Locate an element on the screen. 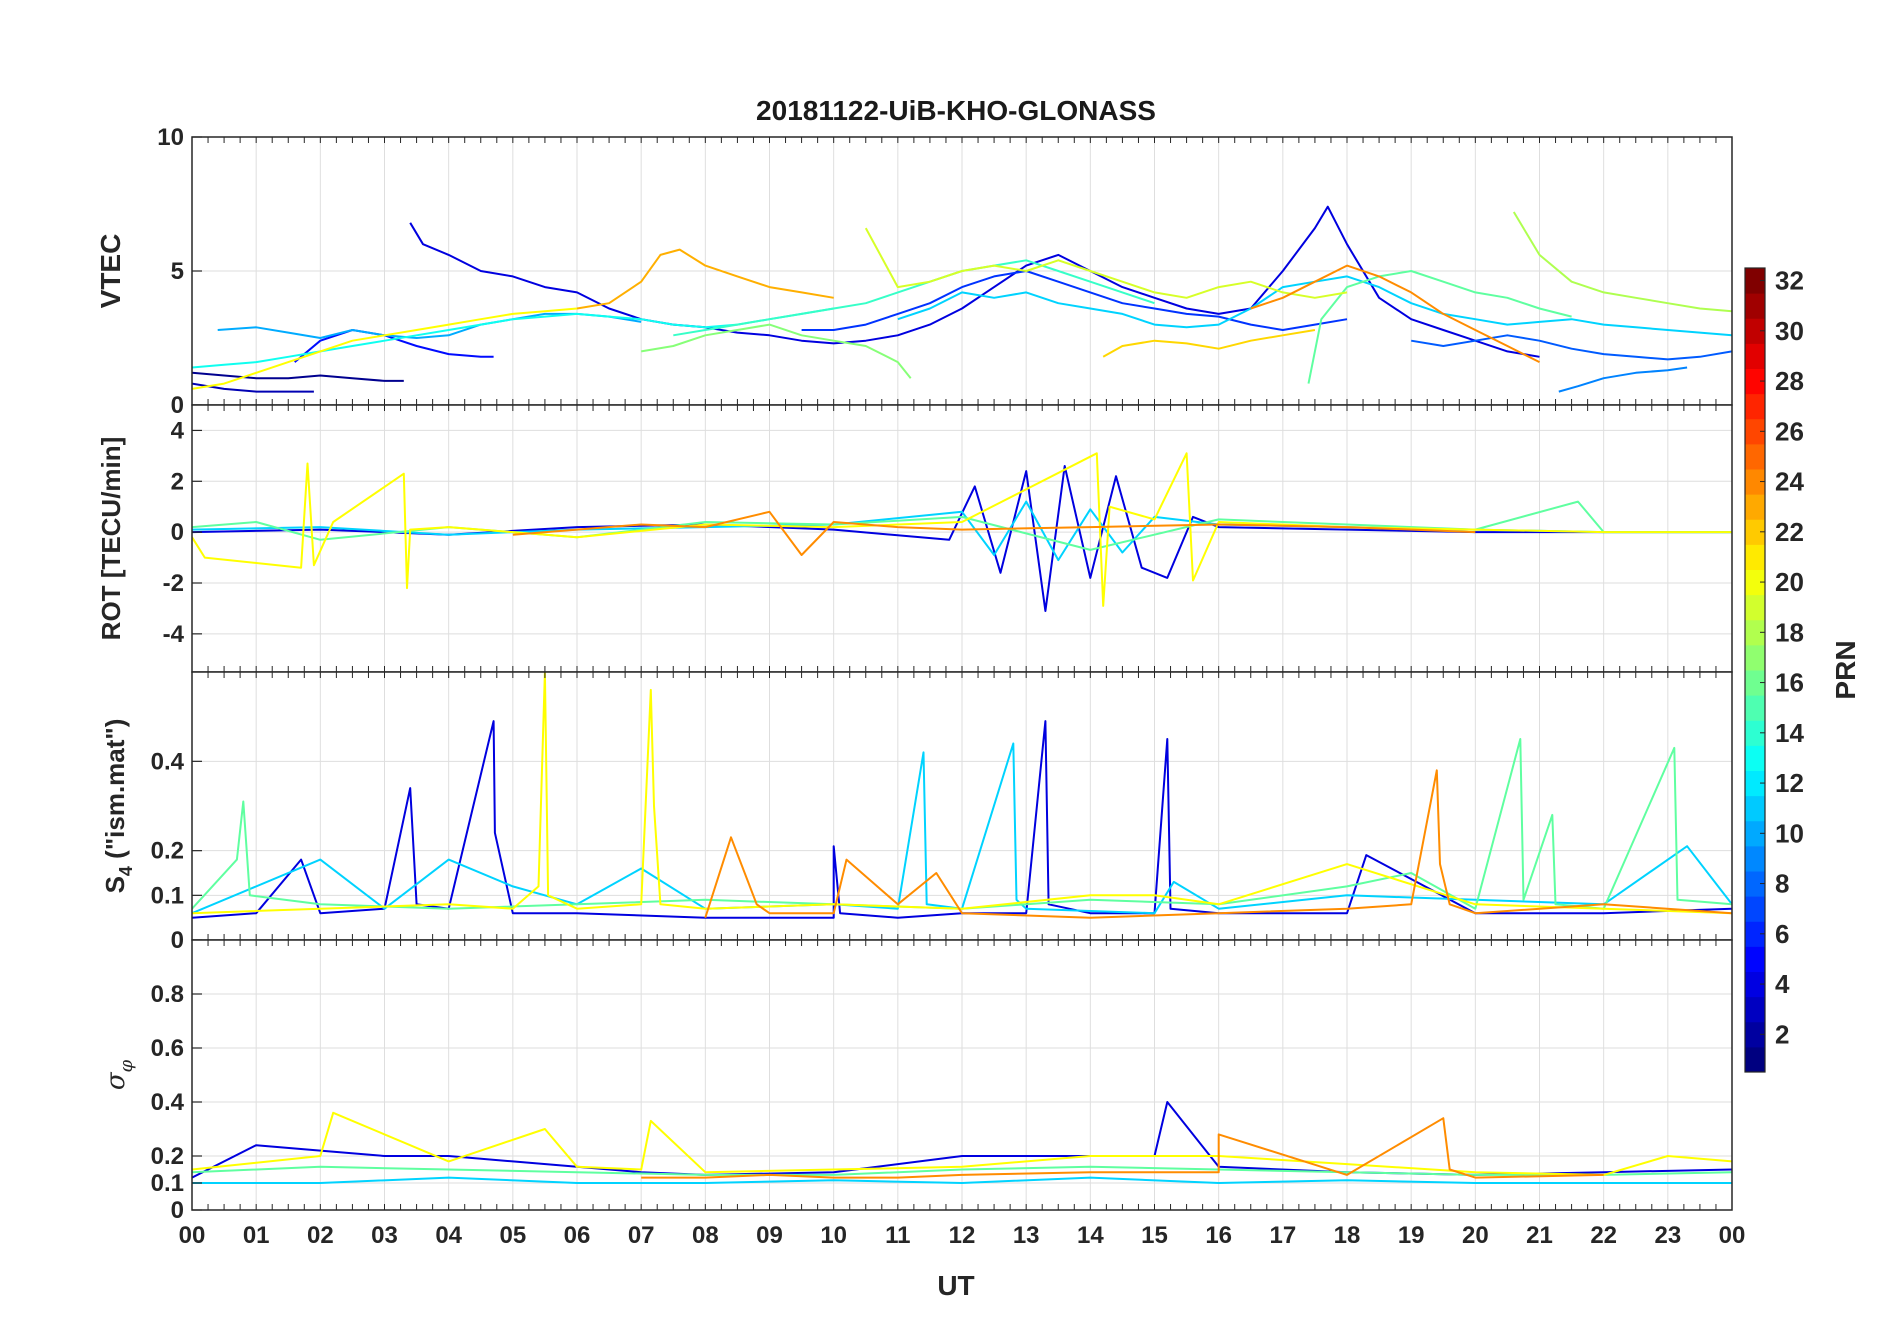  x-tick-label: 09 is located at coordinates (769, 1235).